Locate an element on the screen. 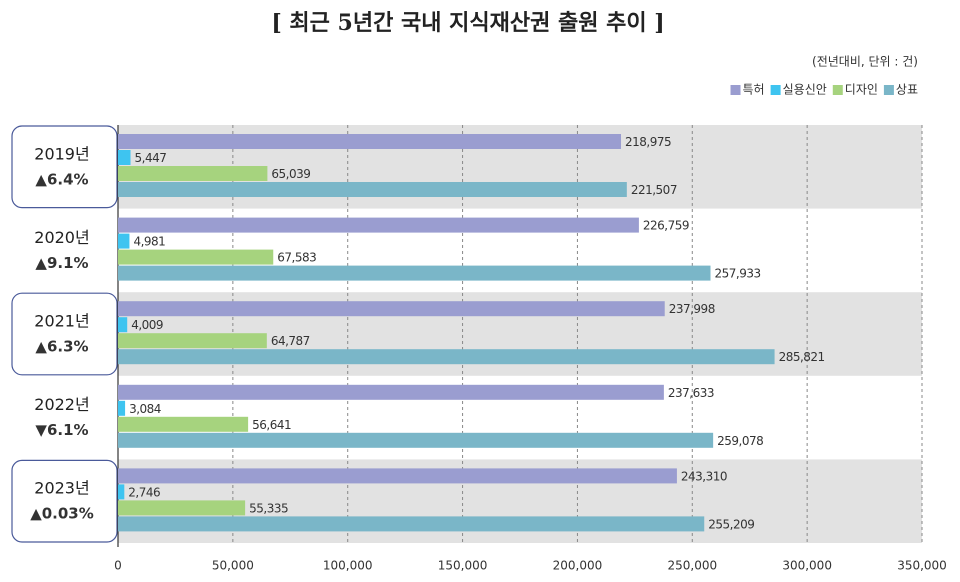 The image size is (960, 582). x-tick-label: 0 is located at coordinates (118, 566).